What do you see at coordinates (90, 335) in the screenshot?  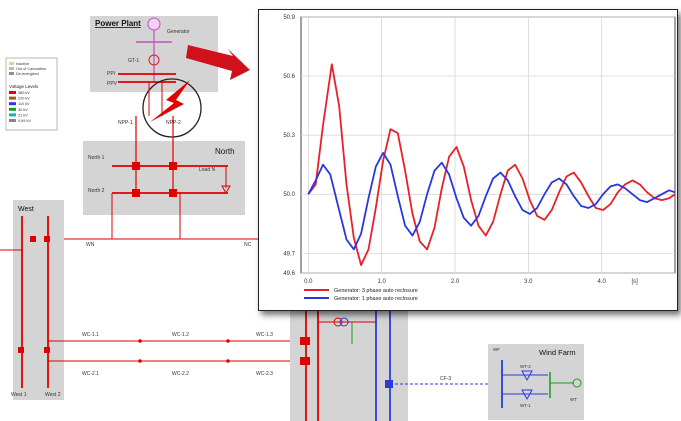 I see `wc11-label: WC-1.1` at bounding box center [90, 335].